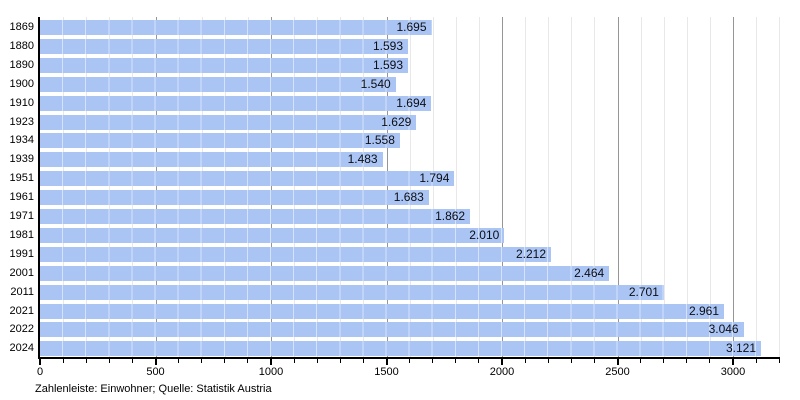 This screenshot has width=800, height=400. I want to click on year-label: 1971, so click(21, 216).